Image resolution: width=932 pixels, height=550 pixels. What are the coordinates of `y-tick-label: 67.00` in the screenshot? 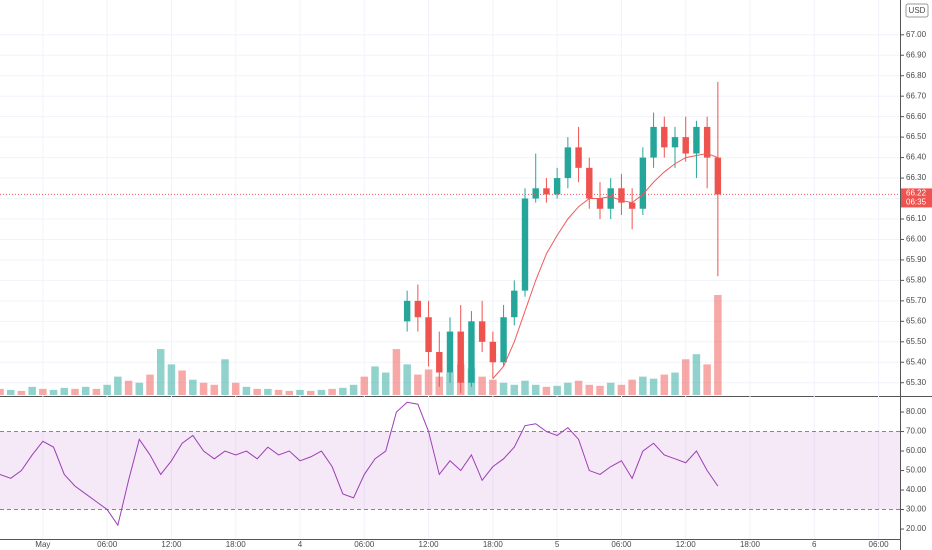 It's located at (916, 34).